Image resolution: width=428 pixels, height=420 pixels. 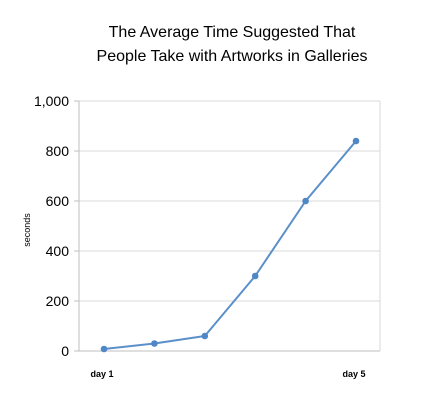 I want to click on y-tick-labels: 0 200 400 600 800 1,000, so click(x=51, y=226).